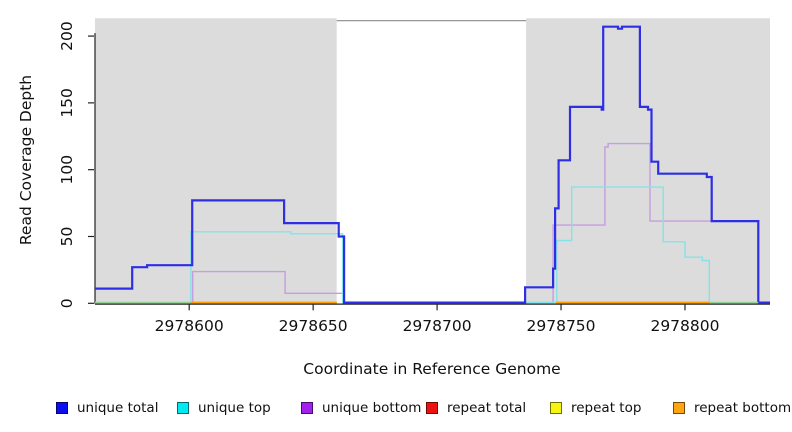 Image resolution: width=792 pixels, height=432 pixels. What do you see at coordinates (372, 408) in the screenshot?
I see `legend-label: unique bottom` at bounding box center [372, 408].